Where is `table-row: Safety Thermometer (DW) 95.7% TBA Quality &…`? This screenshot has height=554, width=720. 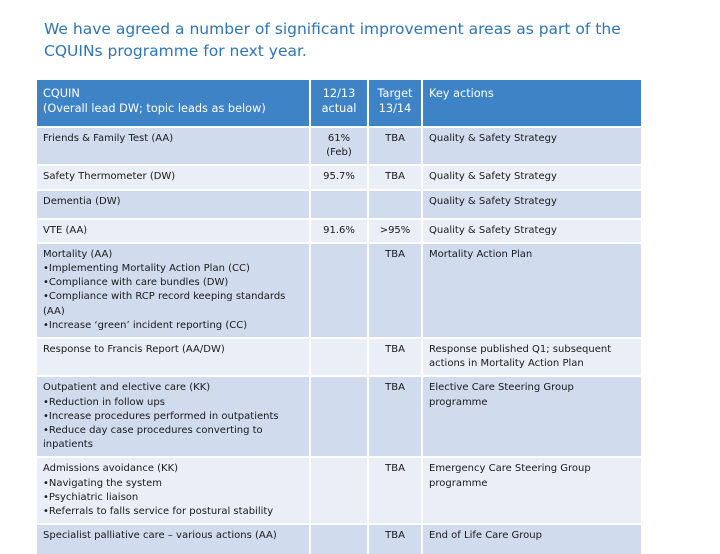
table-row: Safety Thermometer (DW) 95.7% TBA Quality &… is located at coordinates (339, 177).